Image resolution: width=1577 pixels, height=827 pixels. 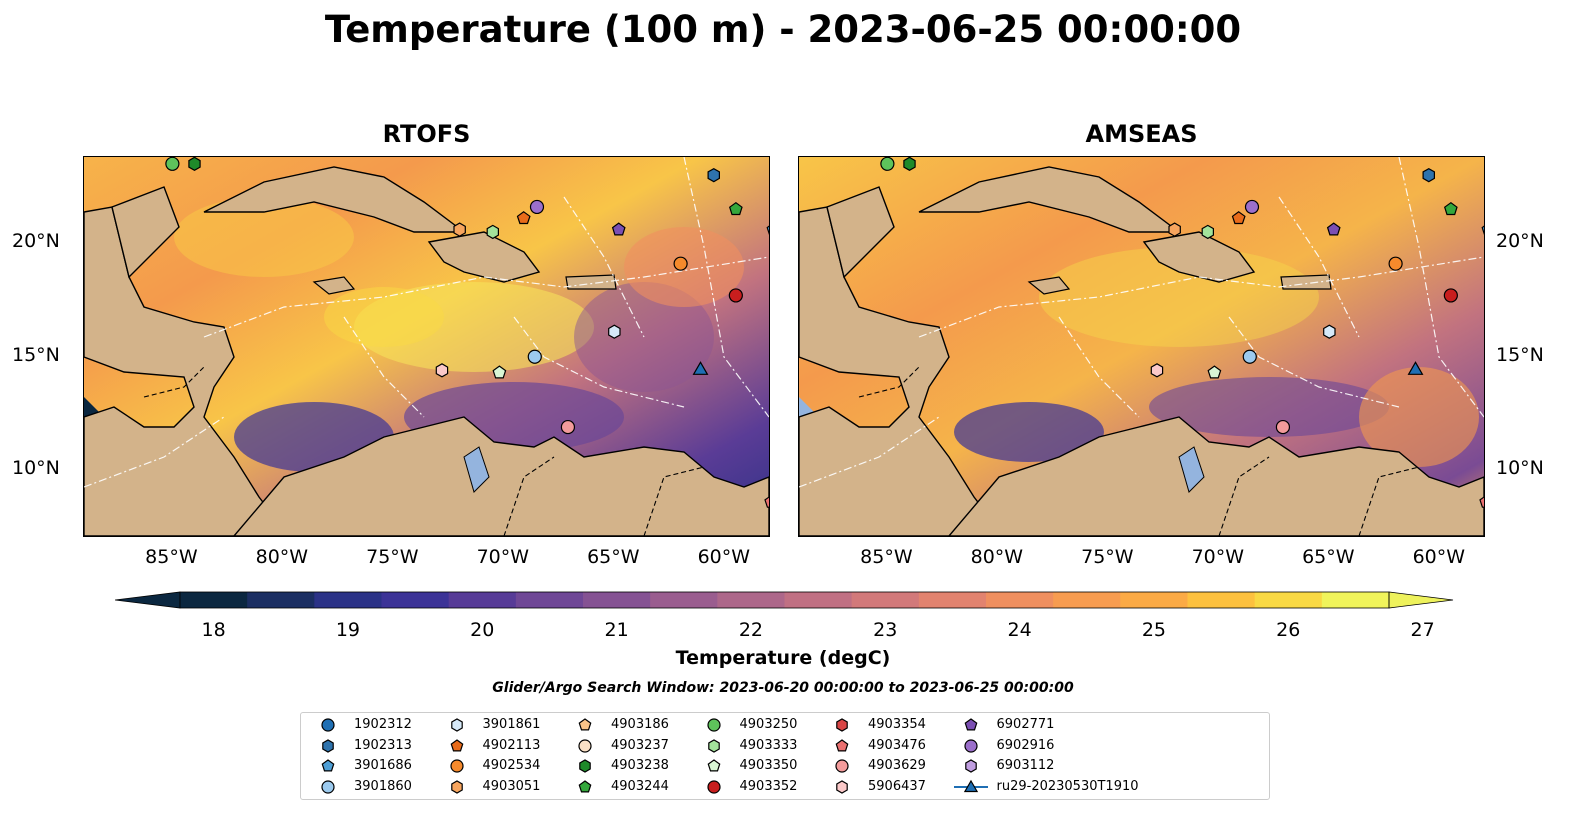 What do you see at coordinates (1141, 134) in the screenshot?
I see `panel-title-amseas: AMSEAS` at bounding box center [1141, 134].